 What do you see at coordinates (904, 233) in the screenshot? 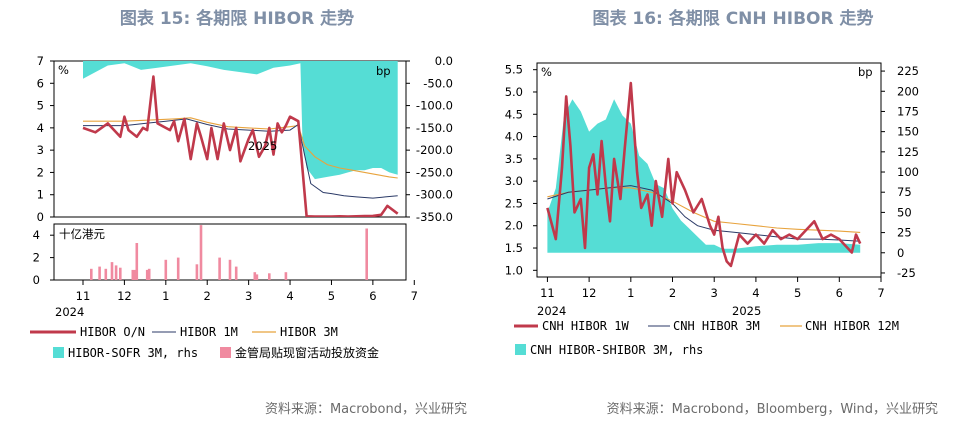
I see `chart16-right-tick-label: 25` at bounding box center [904, 233].